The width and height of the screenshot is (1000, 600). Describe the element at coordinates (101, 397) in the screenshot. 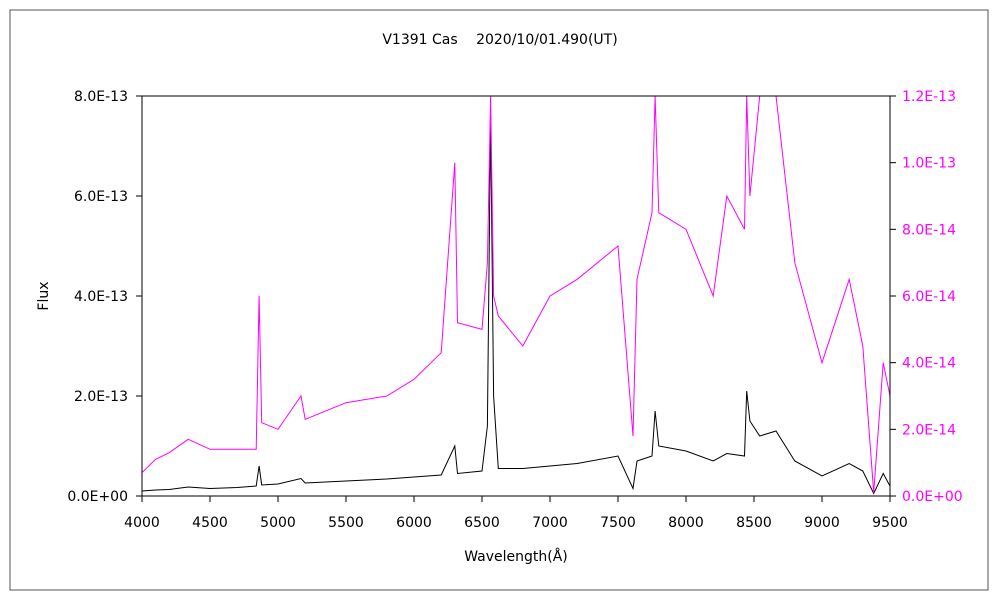

I see `y-tick-label: 2.0E-13` at that location.